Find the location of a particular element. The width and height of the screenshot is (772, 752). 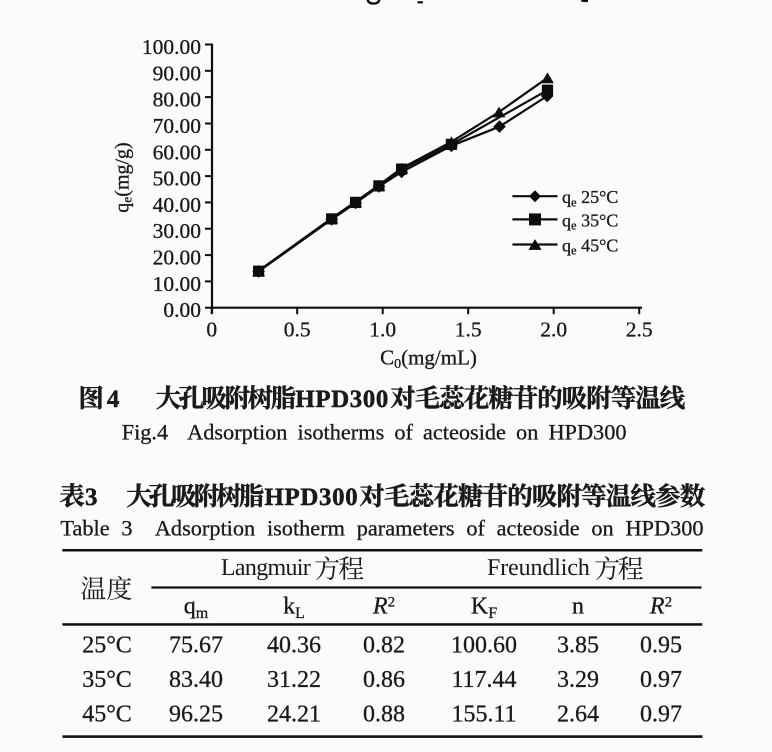

svg-text: 30.00 is located at coordinates (177, 231).